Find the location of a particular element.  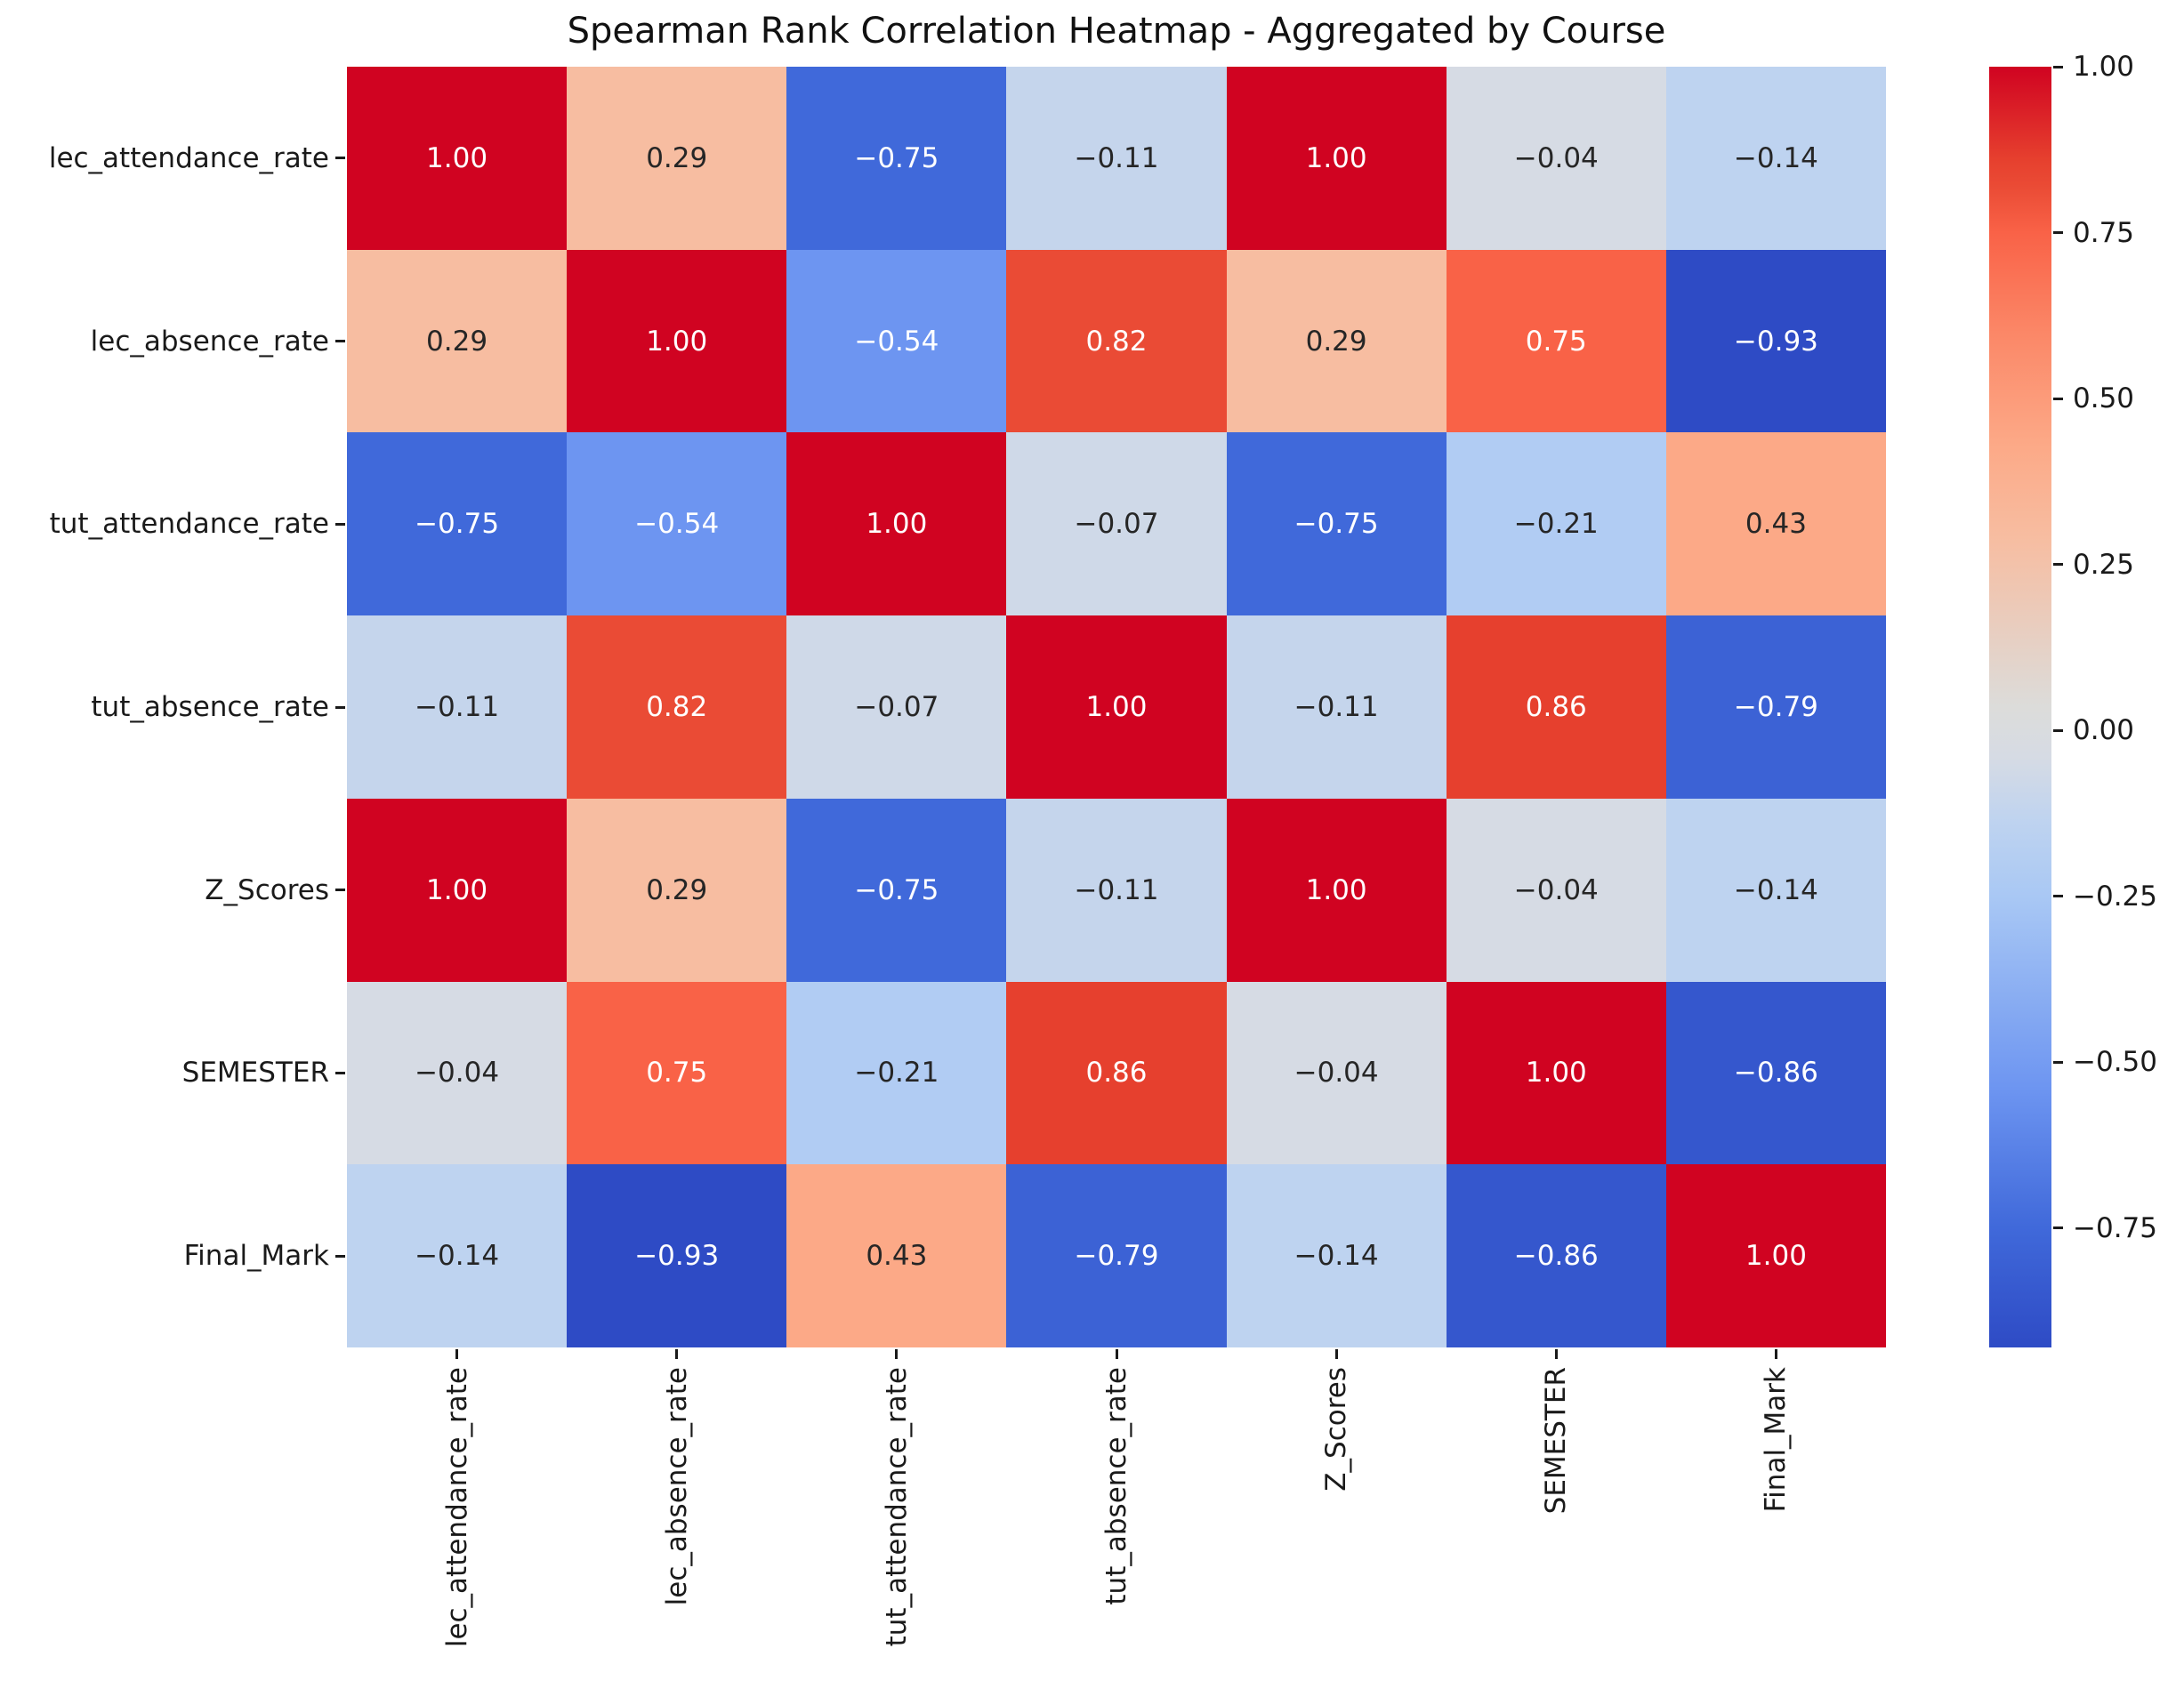

y-tick-label: tut_absence_rate is located at coordinates (210, 707).